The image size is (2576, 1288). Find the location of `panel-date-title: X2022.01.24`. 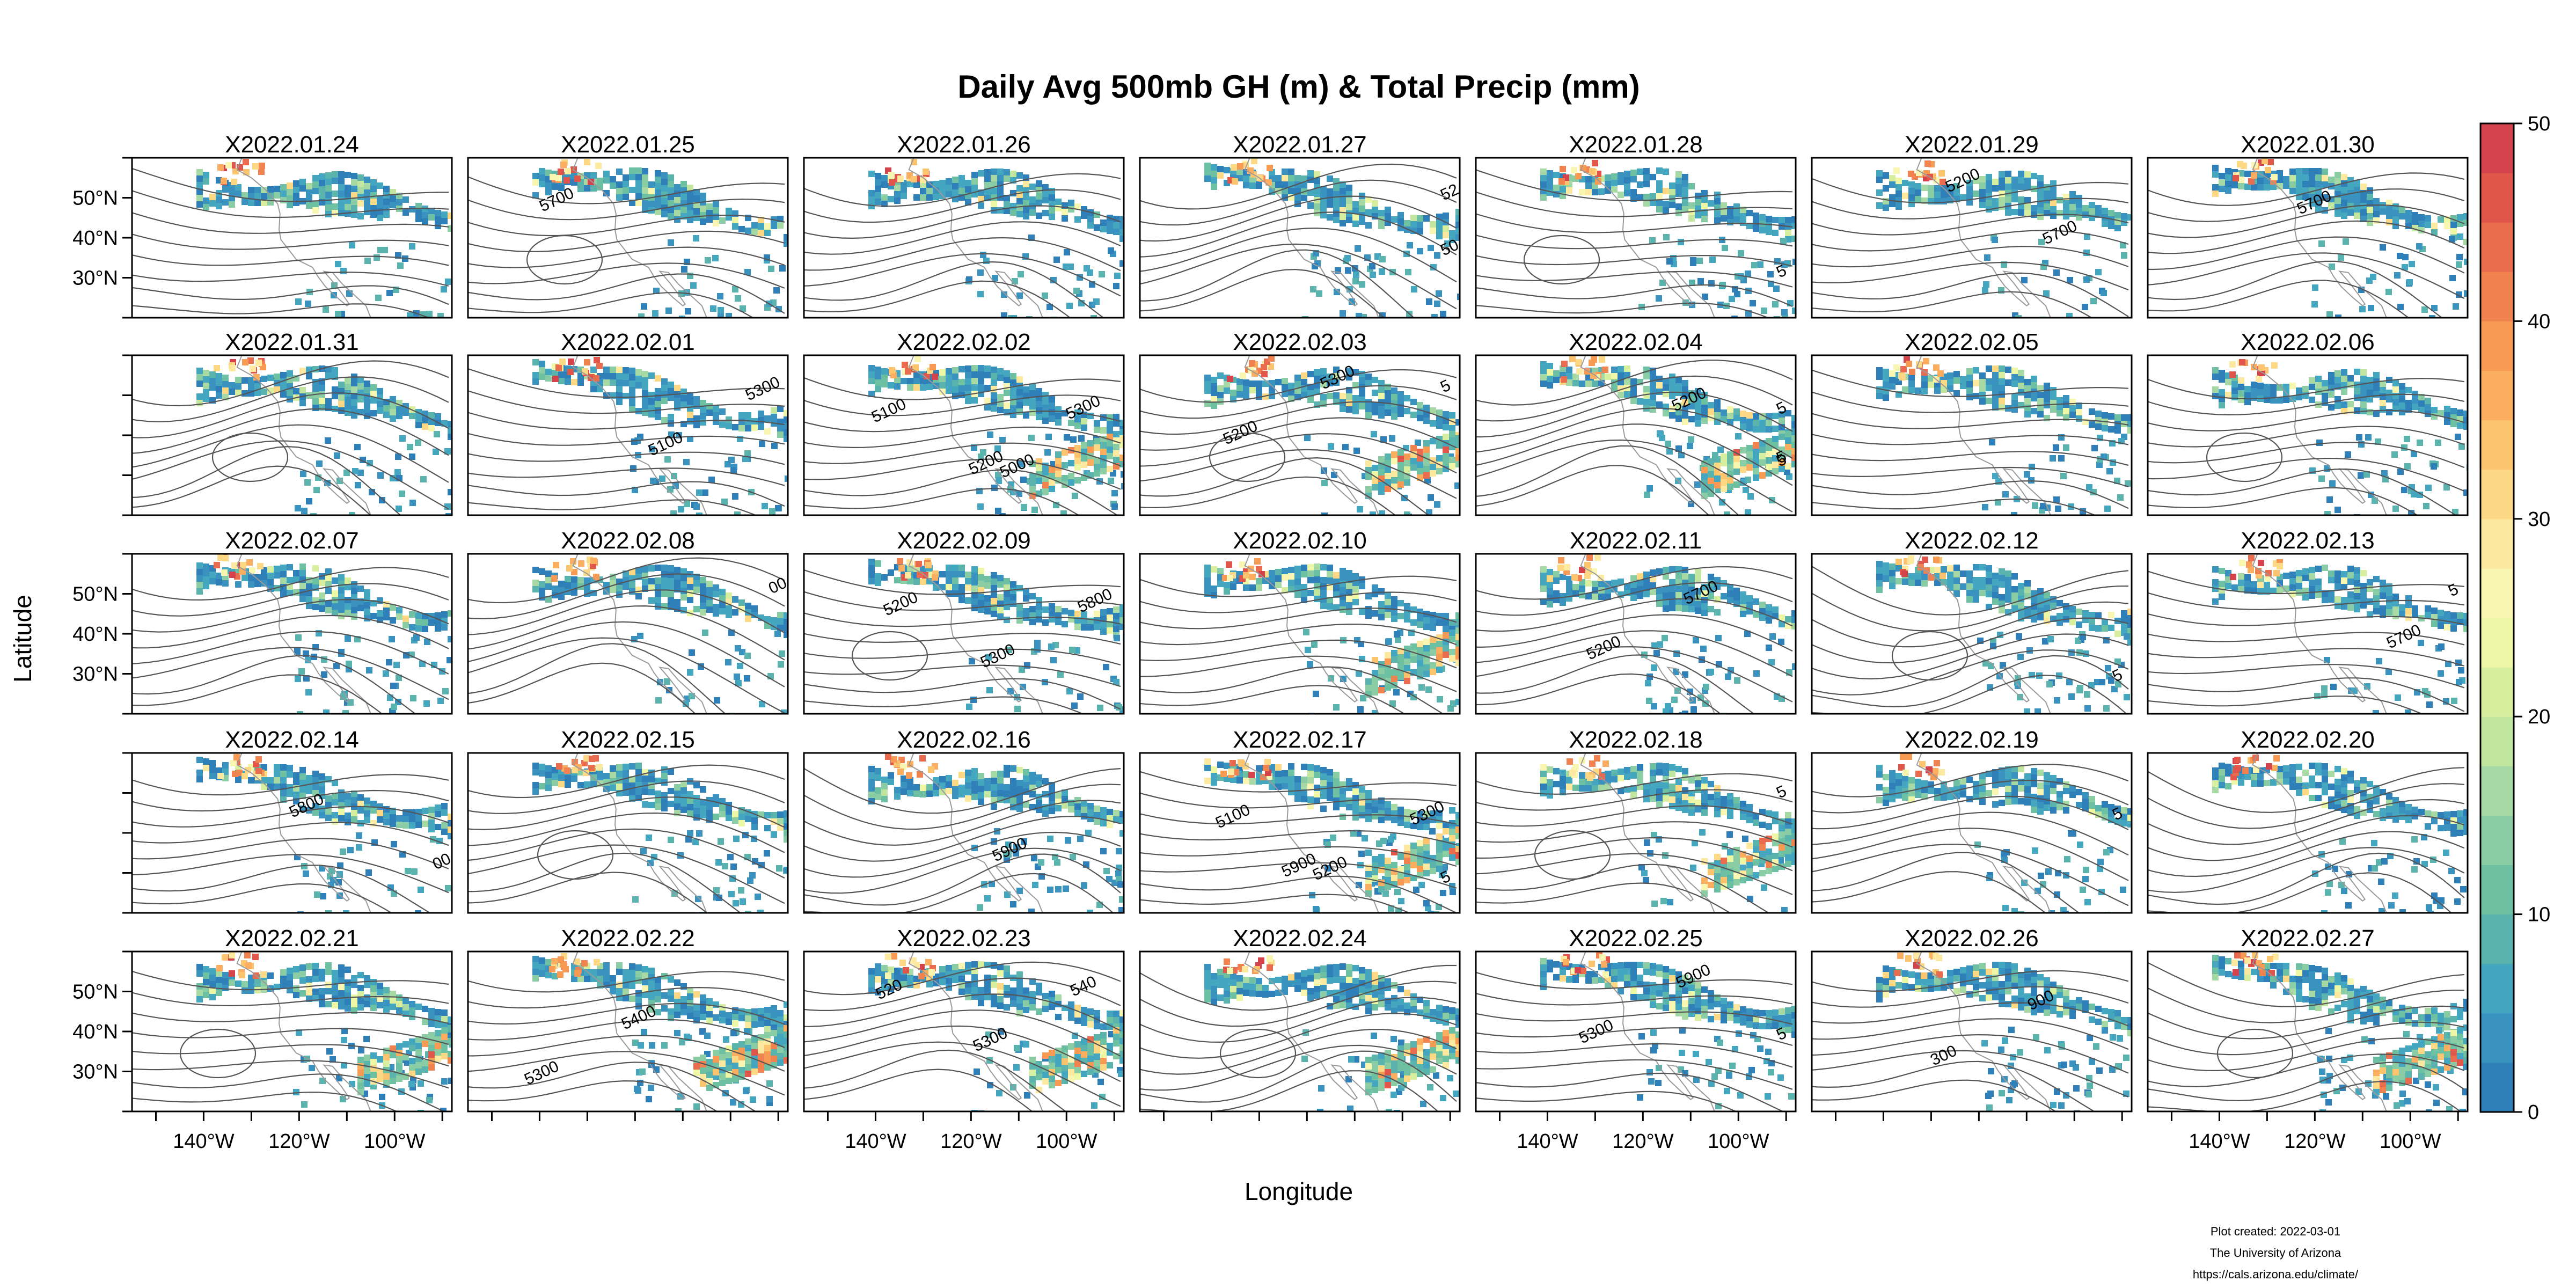

panel-date-title: X2022.01.24 is located at coordinates (292, 144).